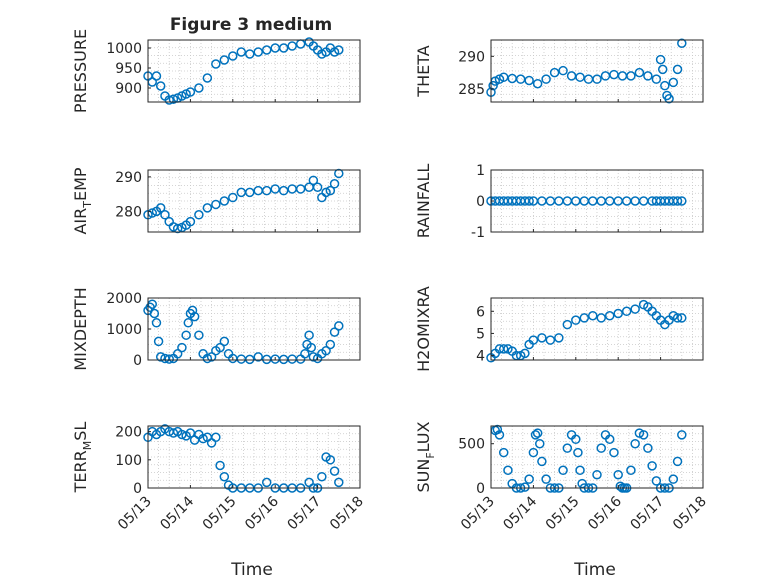 The image size is (778, 583). What do you see at coordinates (124, 330) in the screenshot?
I see `y-tick-label: 1000` at bounding box center [124, 330].